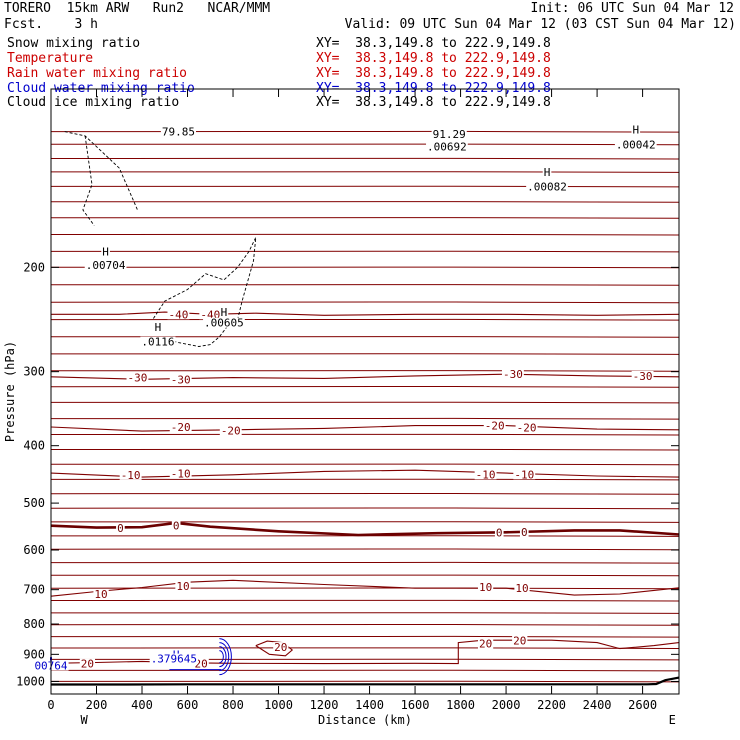  What do you see at coordinates (224, 323) in the screenshot?
I see `contour-label-32: .00605` at bounding box center [224, 323].